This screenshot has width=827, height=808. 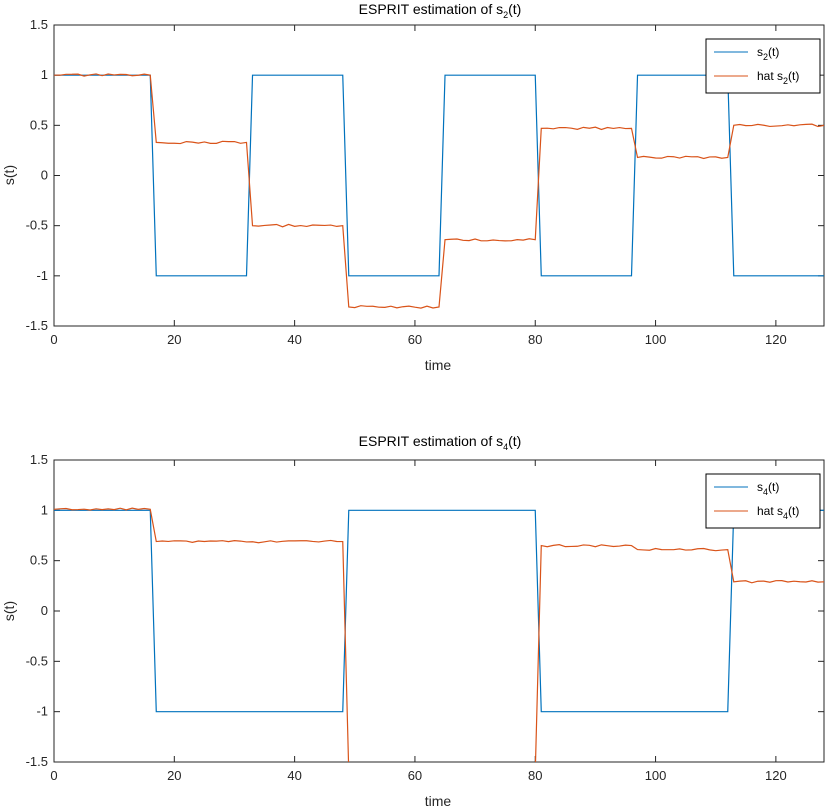 What do you see at coordinates (44, 509) in the screenshot?
I see `y-tick-label-bottom: 1` at bounding box center [44, 509].